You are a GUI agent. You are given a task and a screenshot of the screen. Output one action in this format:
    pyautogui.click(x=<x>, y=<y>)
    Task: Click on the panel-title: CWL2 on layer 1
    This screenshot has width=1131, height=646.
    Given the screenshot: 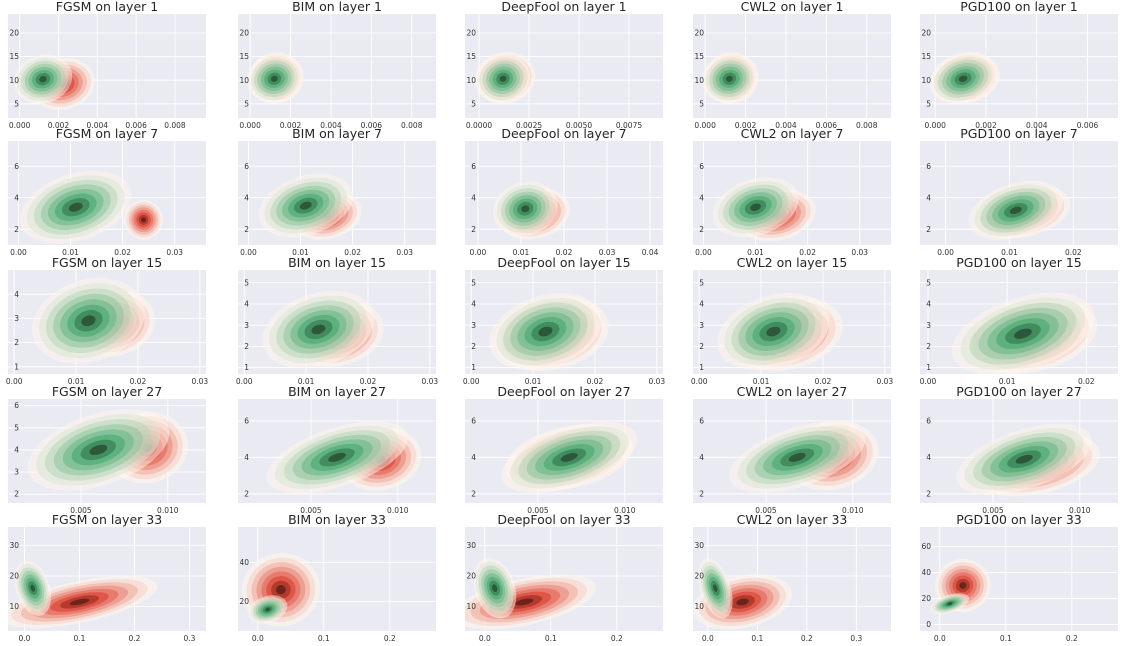 What is the action you would take?
    pyautogui.click(x=792, y=7)
    